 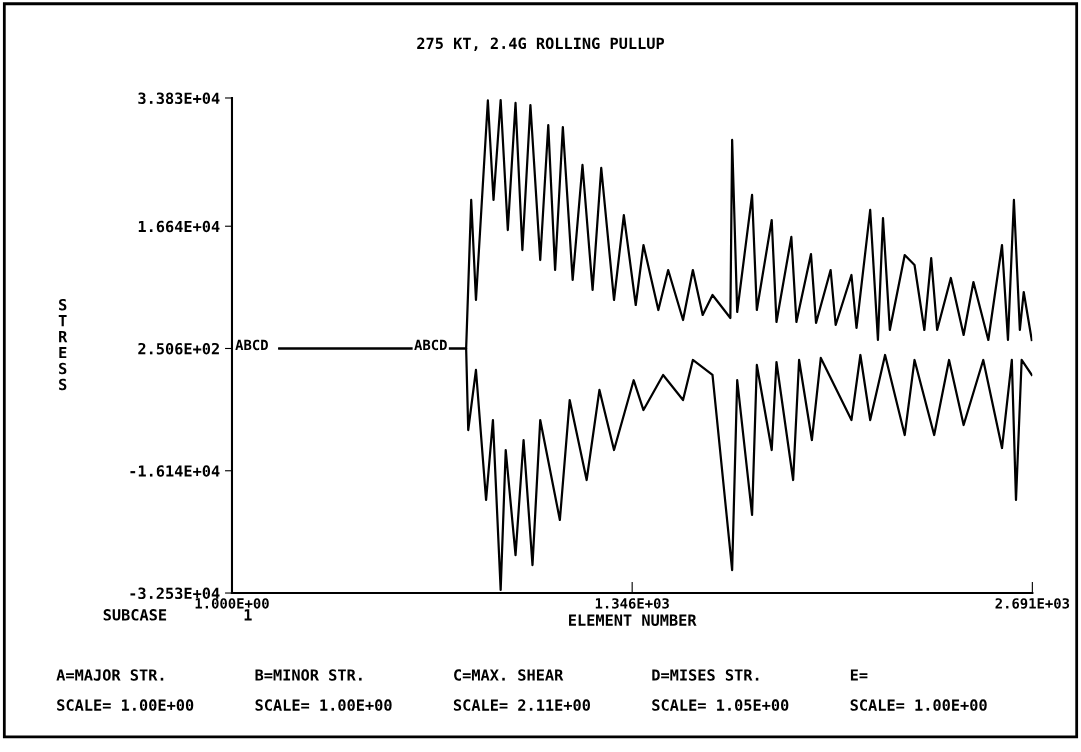 I want to click on x-tick-label: 2.691E+03, so click(x=1032, y=603).